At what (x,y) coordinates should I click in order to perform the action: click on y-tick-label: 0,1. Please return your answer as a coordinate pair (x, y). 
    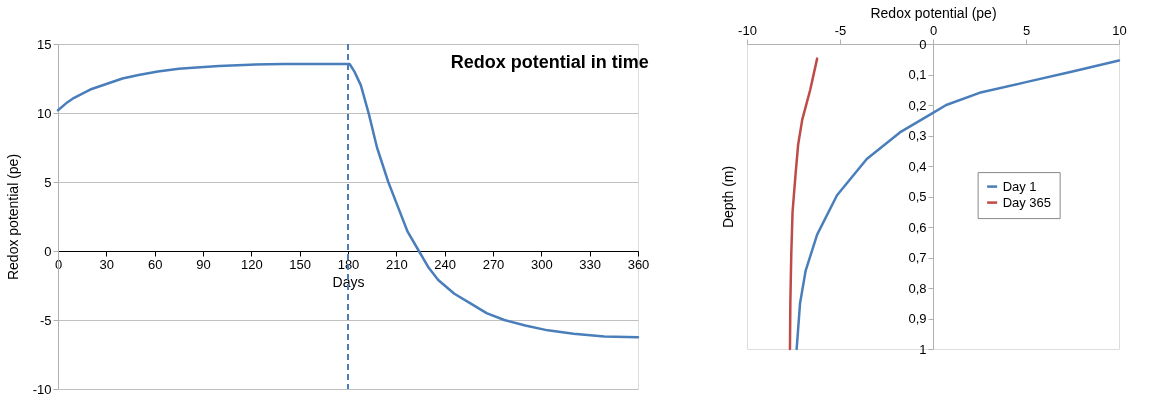
    Looking at the image, I should click on (917, 74).